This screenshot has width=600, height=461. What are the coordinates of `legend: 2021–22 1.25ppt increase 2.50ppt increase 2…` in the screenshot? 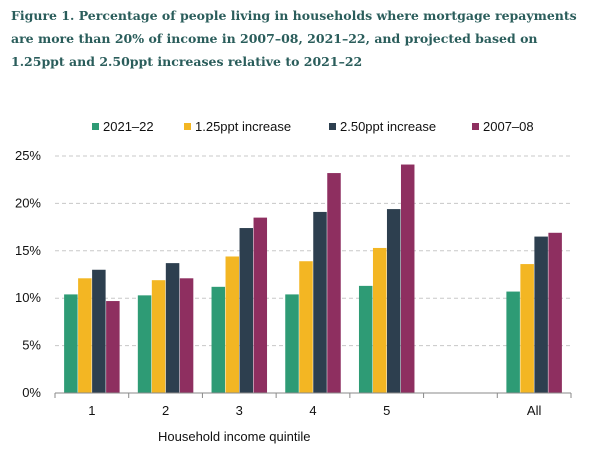 It's located at (313, 126).